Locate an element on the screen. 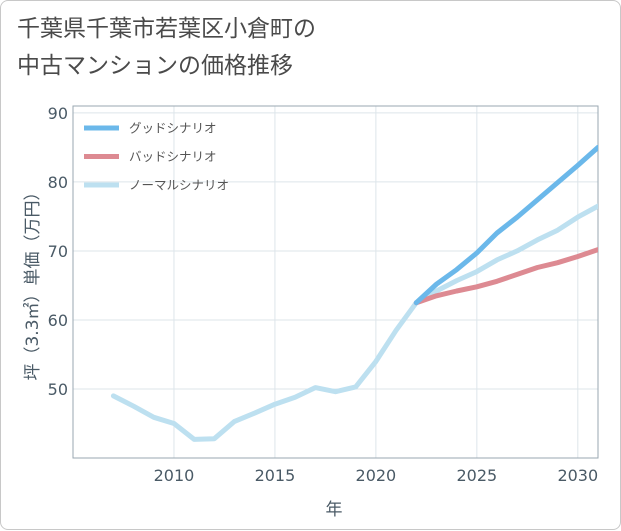  legend-label: バッドシナリオ is located at coordinates (173, 156).